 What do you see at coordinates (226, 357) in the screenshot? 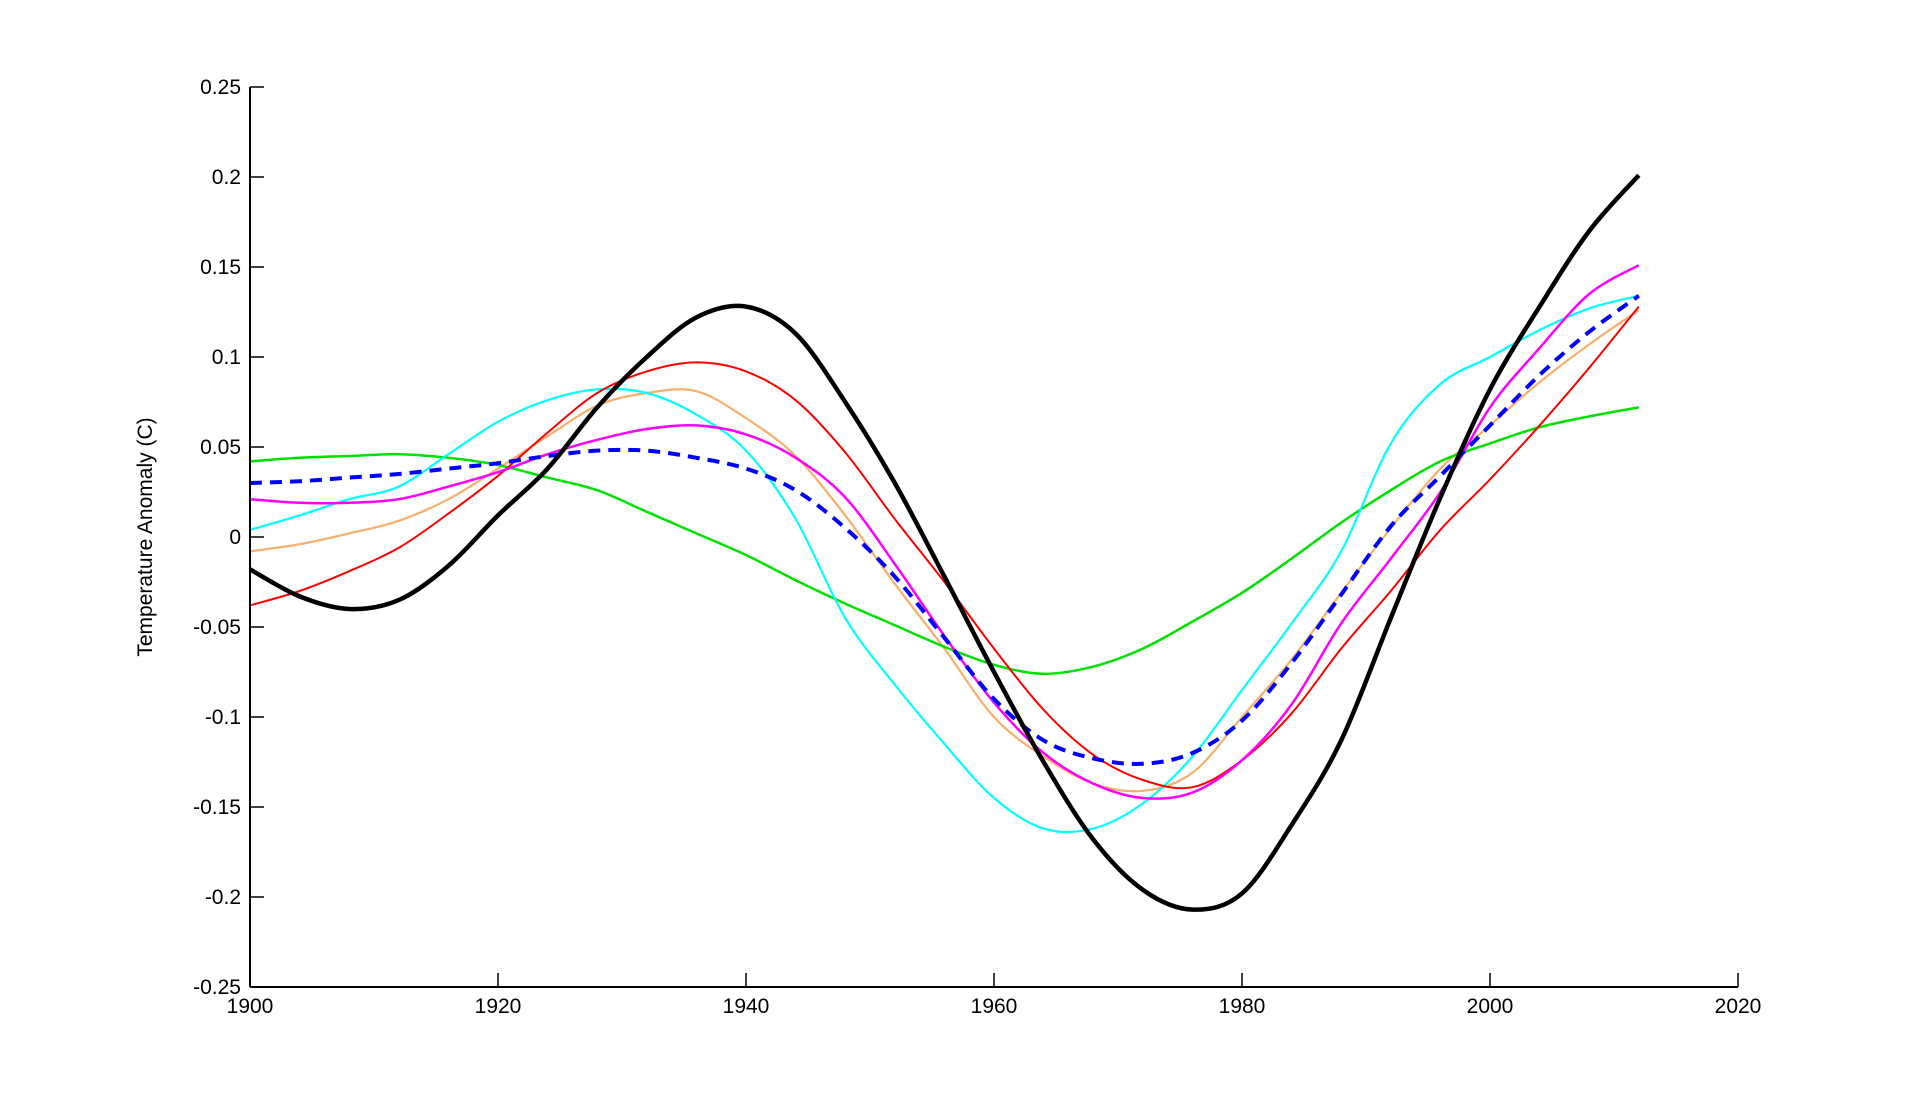
I see `y-tick-label: 0.1` at bounding box center [226, 357].